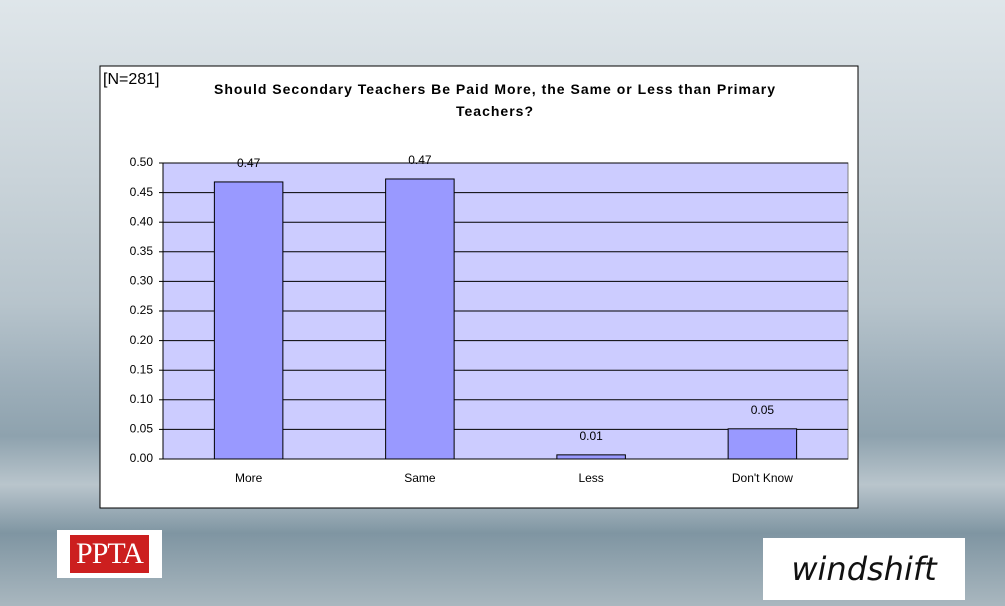 The height and width of the screenshot is (606, 1005). Describe the element at coordinates (864, 569) in the screenshot. I see `logo: windshift` at that location.